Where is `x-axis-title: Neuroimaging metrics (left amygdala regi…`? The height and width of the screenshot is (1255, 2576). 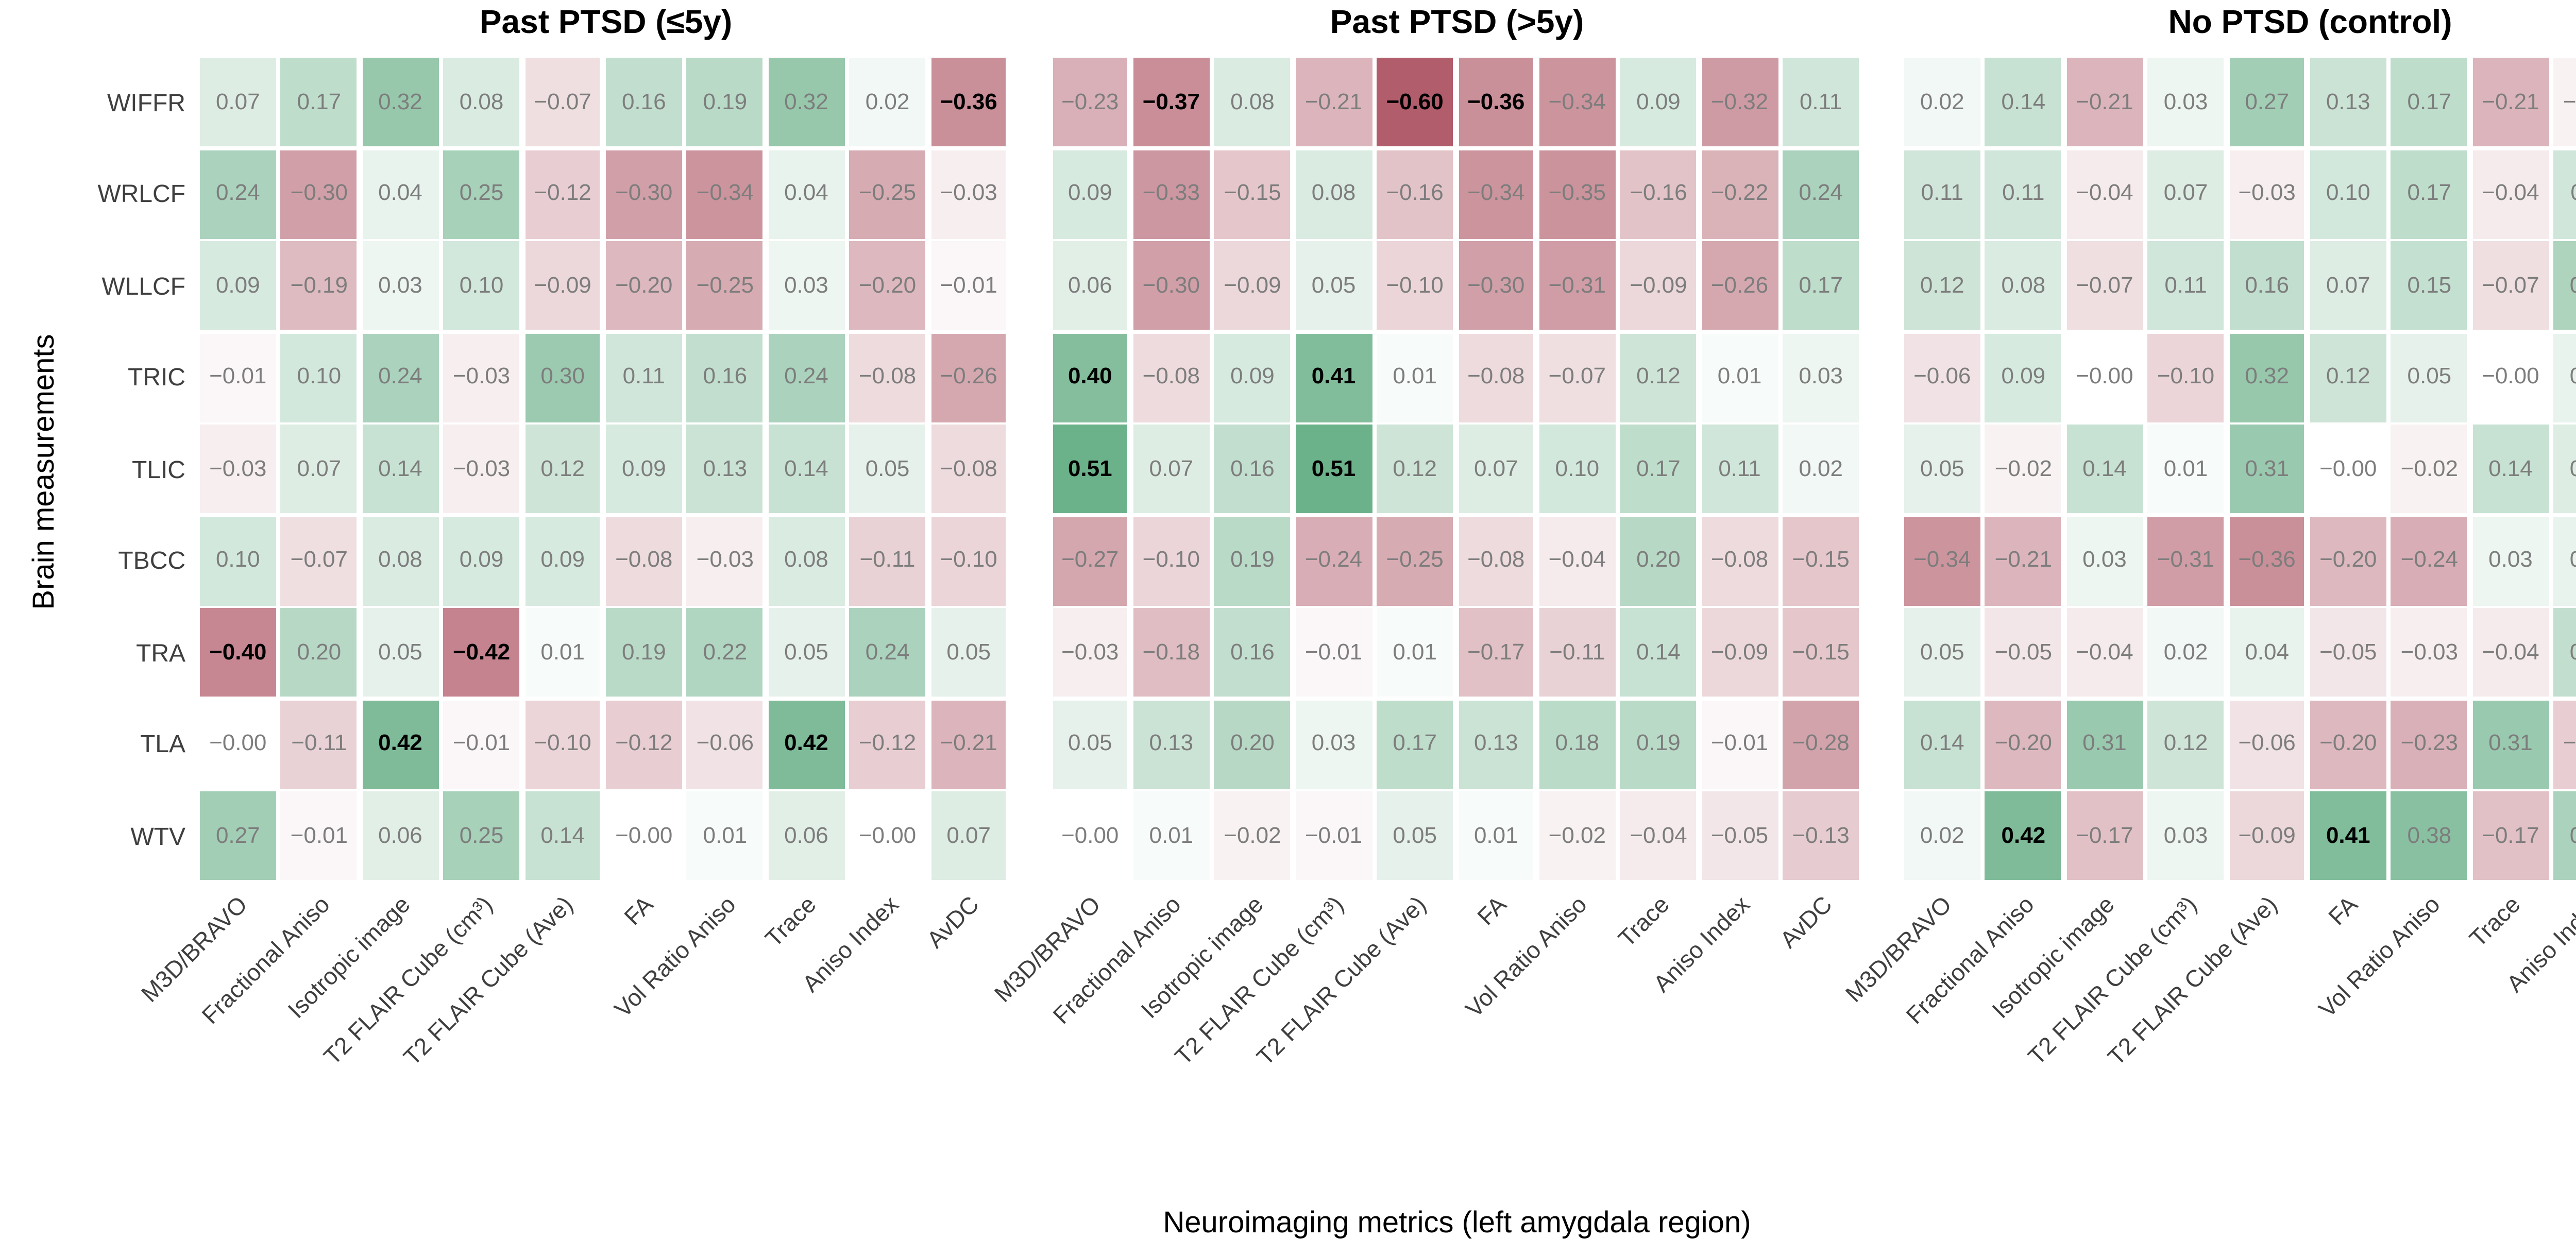
x-axis-title: Neuroimaging metrics (left amygdala regi… is located at coordinates (1457, 1224).